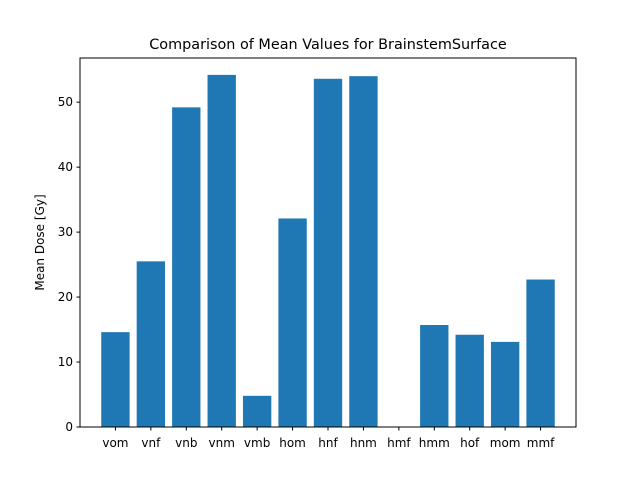 The height and width of the screenshot is (484, 640). What do you see at coordinates (470, 443) in the screenshot?
I see `x-tick-label-hof: hof` at bounding box center [470, 443].